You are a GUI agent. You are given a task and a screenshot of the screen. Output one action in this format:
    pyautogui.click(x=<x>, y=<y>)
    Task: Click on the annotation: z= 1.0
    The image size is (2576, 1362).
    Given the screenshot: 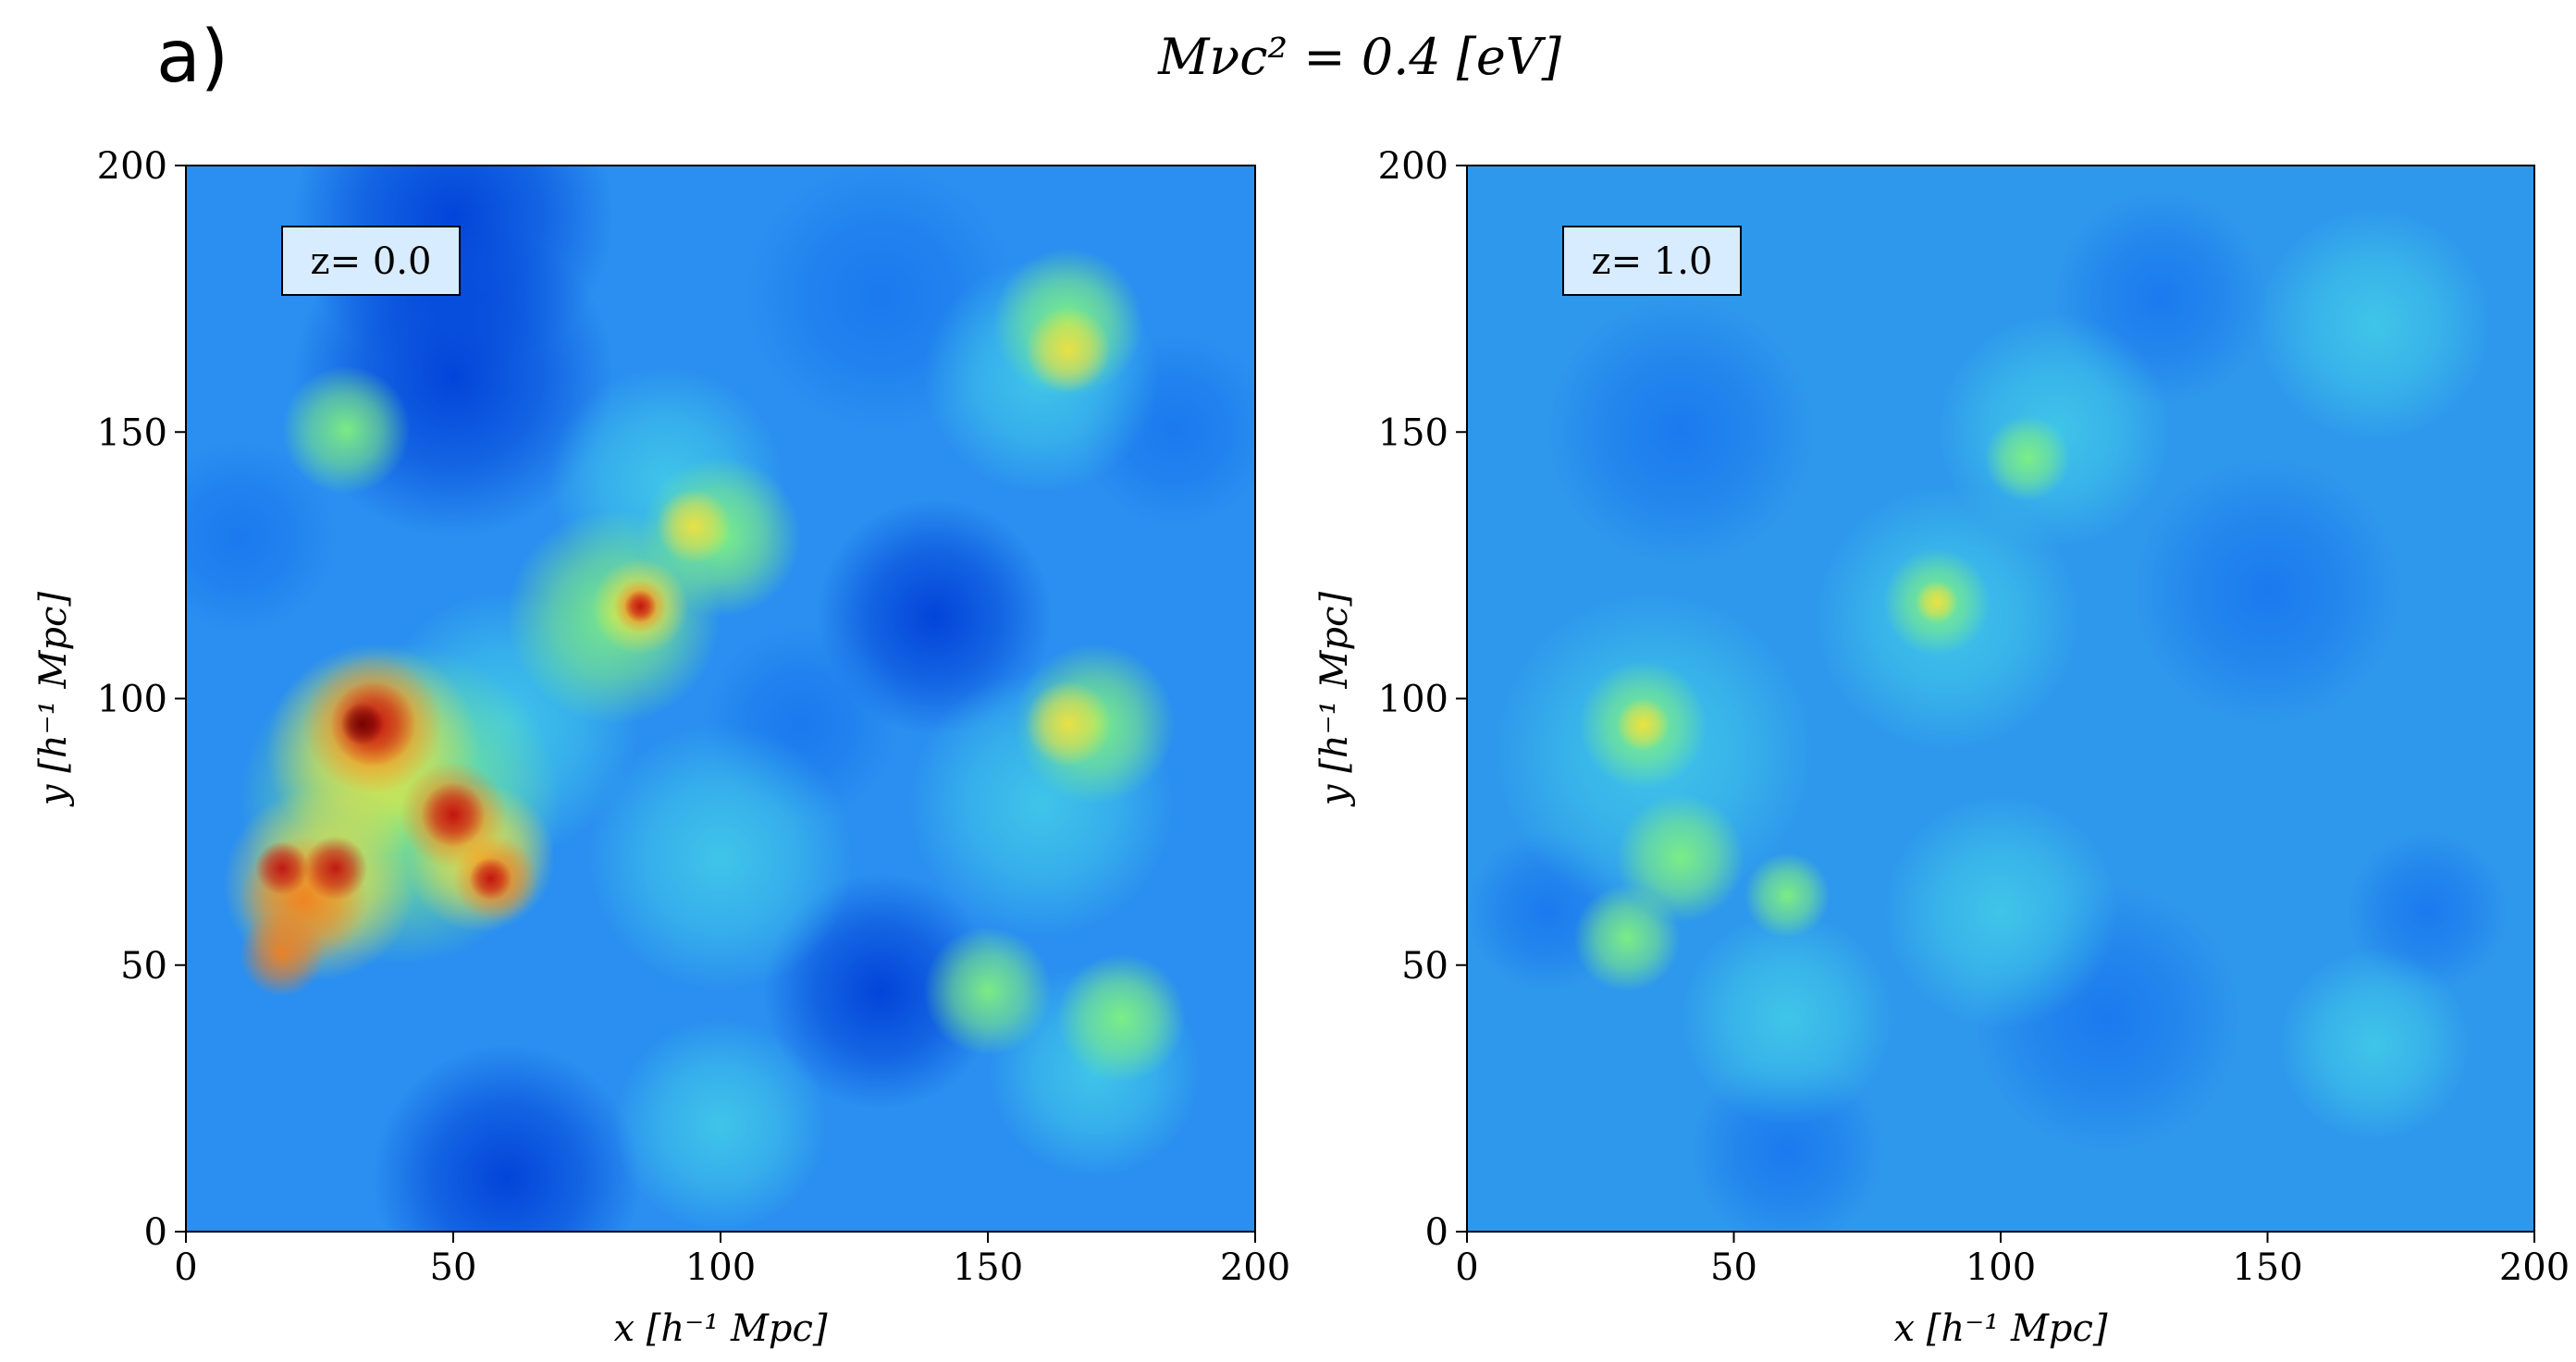 What is the action you would take?
    pyautogui.click(x=1652, y=262)
    